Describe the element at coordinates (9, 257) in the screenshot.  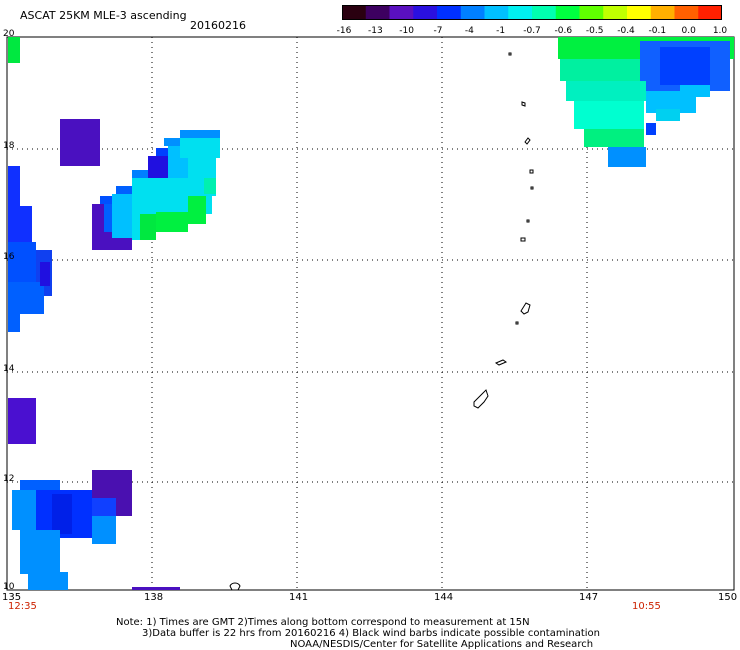
I see `lat-label-16: 16` at that location.